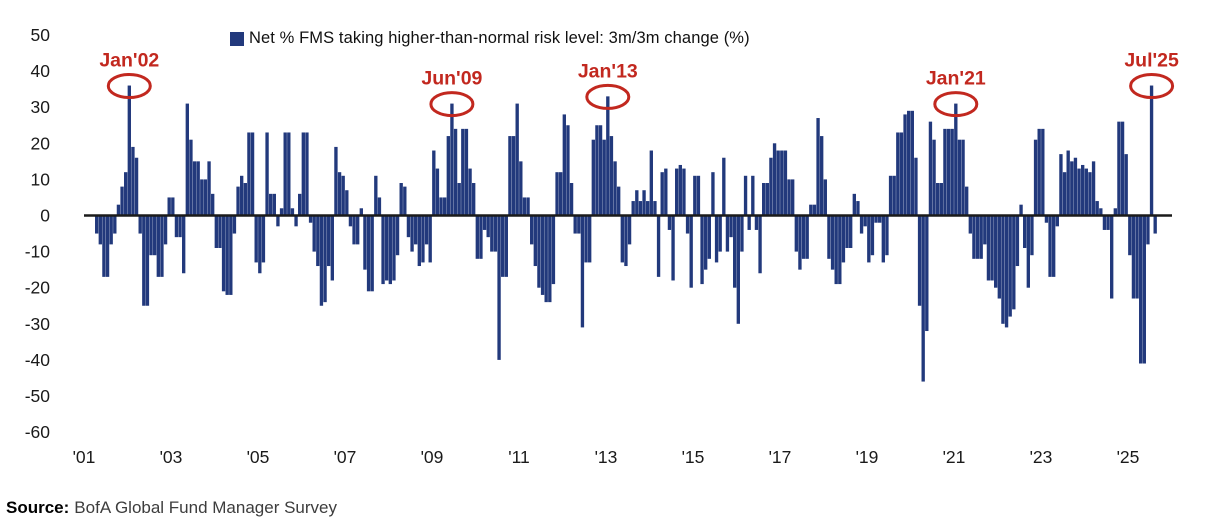 This screenshot has height=528, width=1216. I want to click on x-axis-tick-label: '25, so click(1128, 457).